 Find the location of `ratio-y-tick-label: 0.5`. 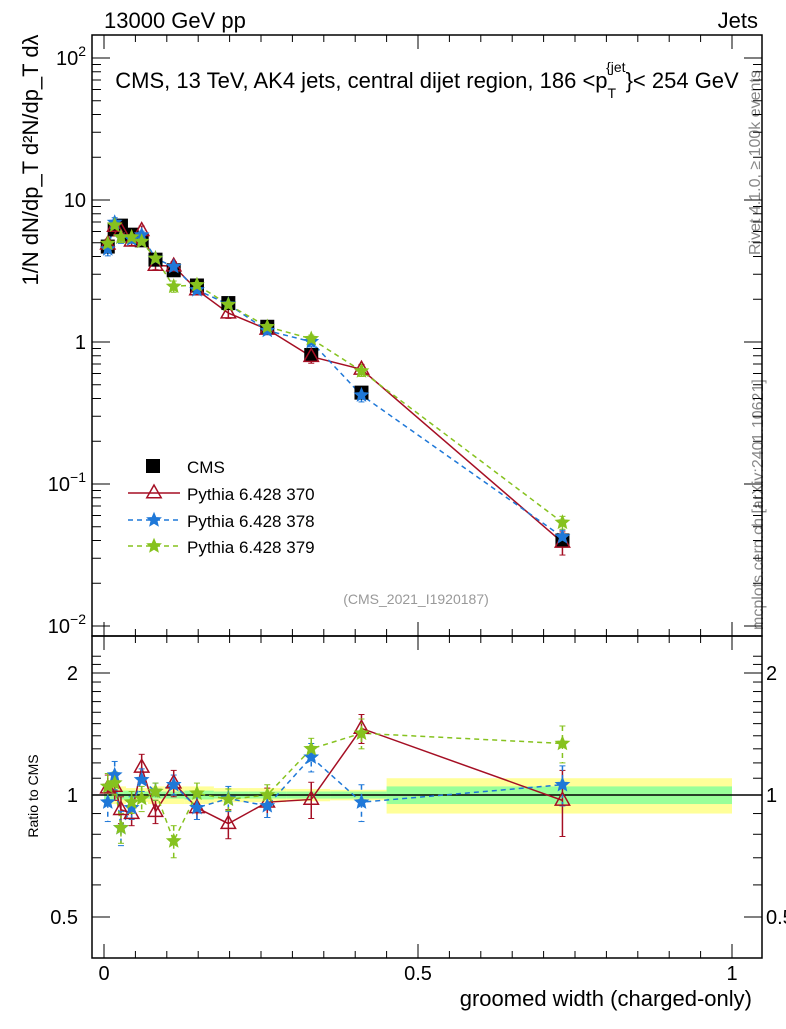

ratio-y-tick-label: 0.5 is located at coordinates (64, 918).